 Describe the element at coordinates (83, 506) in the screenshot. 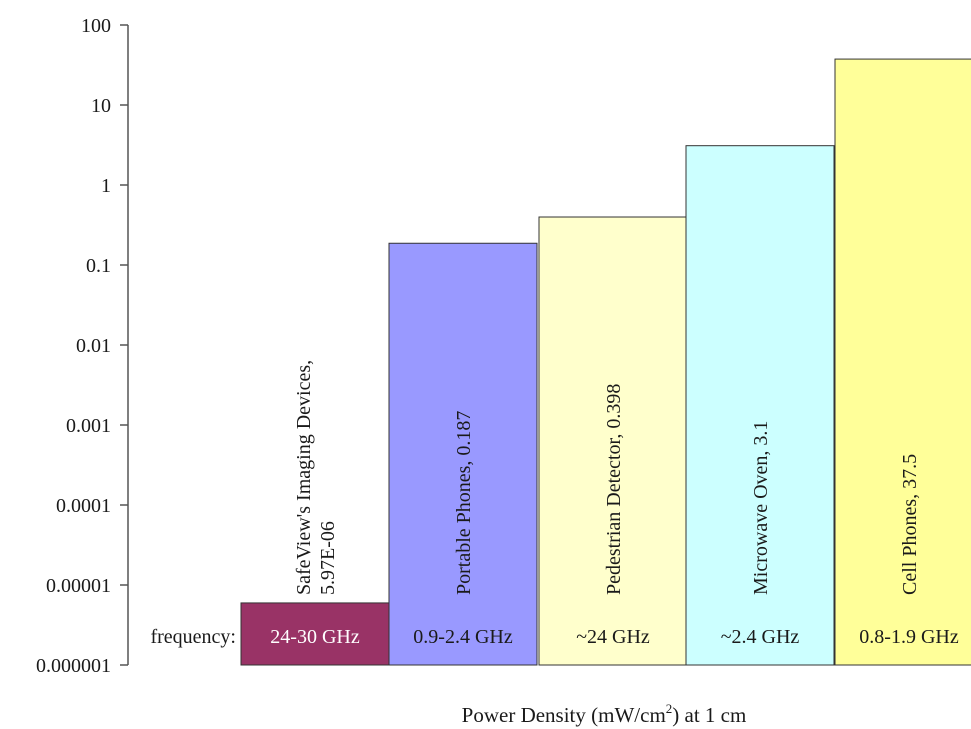

I see `y-tick-label: 0.0001` at that location.